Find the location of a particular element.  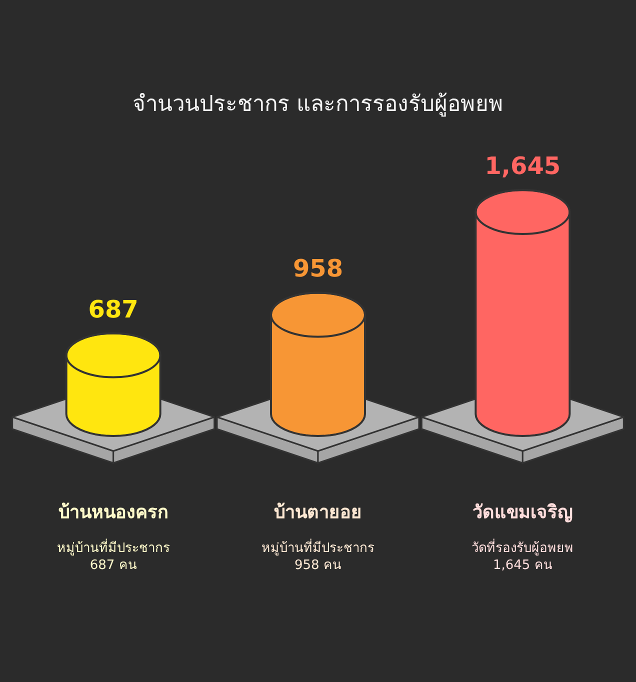

x-tick-label: บ้านหนองครก is located at coordinates (113, 512).